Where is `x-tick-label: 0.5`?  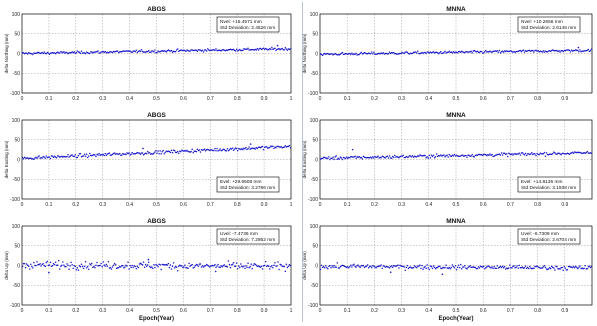
x-tick-label: 0.5 is located at coordinates (156, 205).